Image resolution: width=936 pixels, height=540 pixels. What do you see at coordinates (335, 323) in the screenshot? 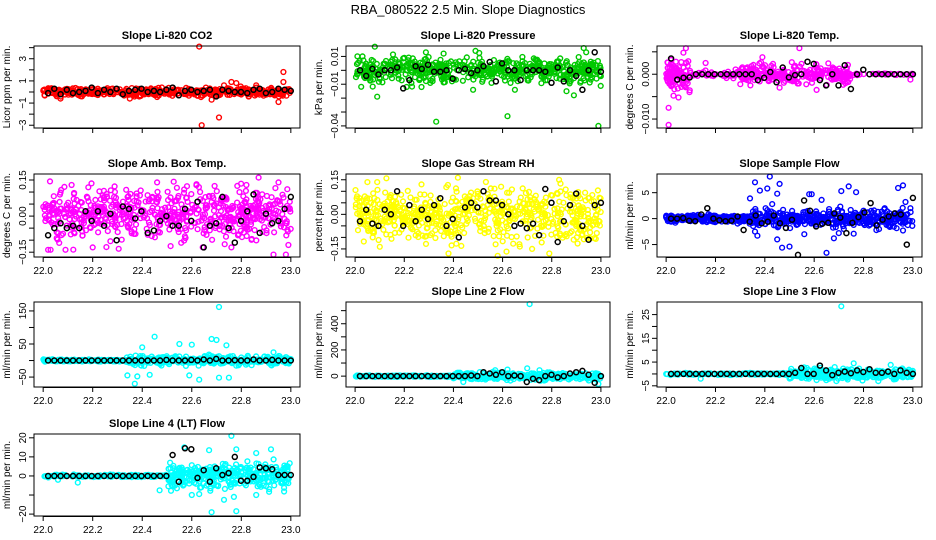
I see `y-tick-label: 400` at bounding box center [335, 323].